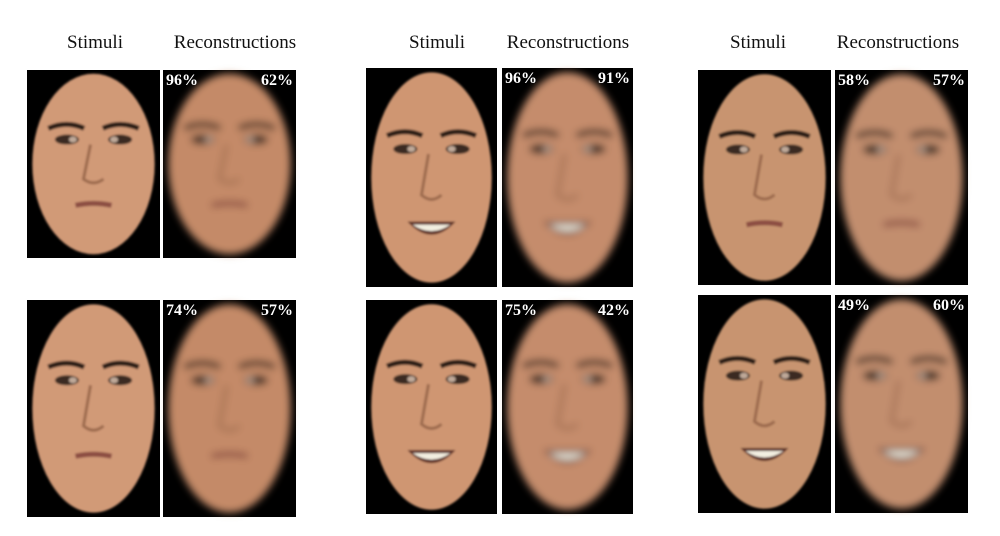 This screenshot has width=1000, height=536. What do you see at coordinates (898, 42) in the screenshot?
I see `header-reconstructions: Reconstructions` at bounding box center [898, 42].